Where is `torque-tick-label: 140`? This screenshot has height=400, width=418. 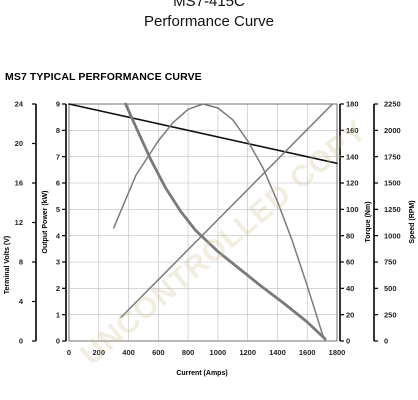
torque-tick-label: 140 is located at coordinates (352, 156).